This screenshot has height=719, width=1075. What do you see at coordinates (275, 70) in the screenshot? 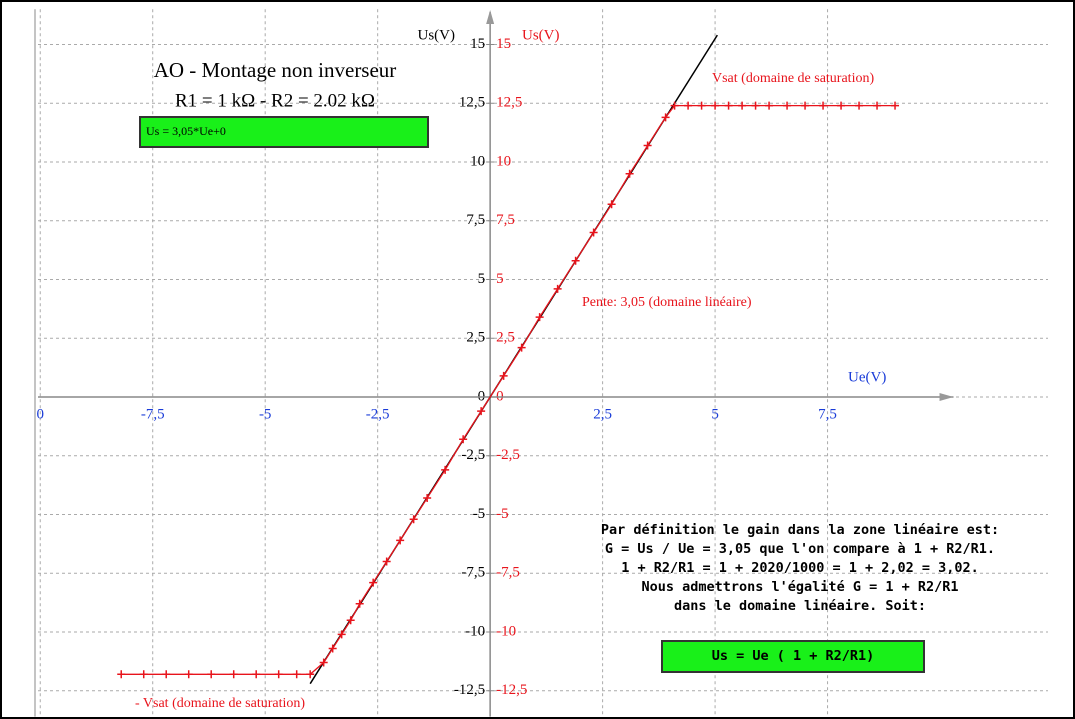
I see `chart-title: AO - Montage non inverseur` at bounding box center [275, 70].